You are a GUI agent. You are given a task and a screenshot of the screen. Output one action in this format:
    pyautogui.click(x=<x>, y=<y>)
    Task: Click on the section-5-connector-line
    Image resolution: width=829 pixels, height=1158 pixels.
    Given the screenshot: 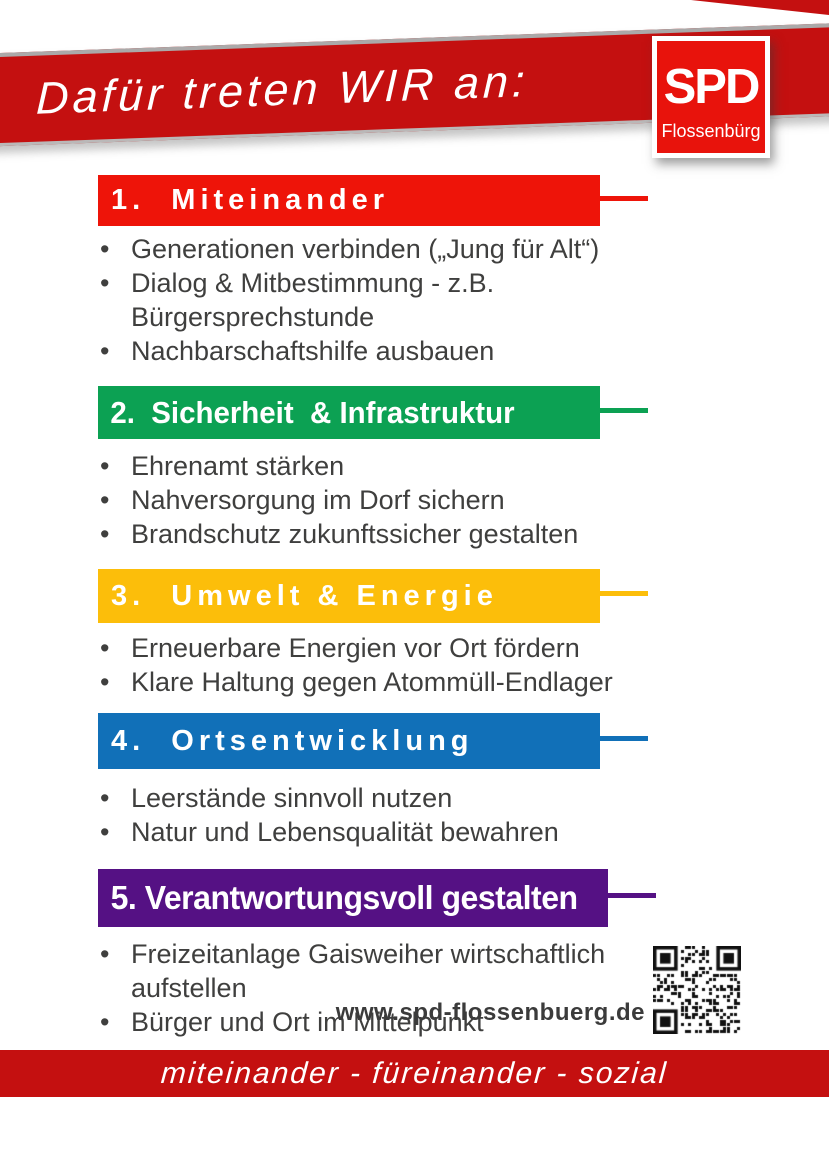 What is the action you would take?
    pyautogui.click(x=632, y=896)
    